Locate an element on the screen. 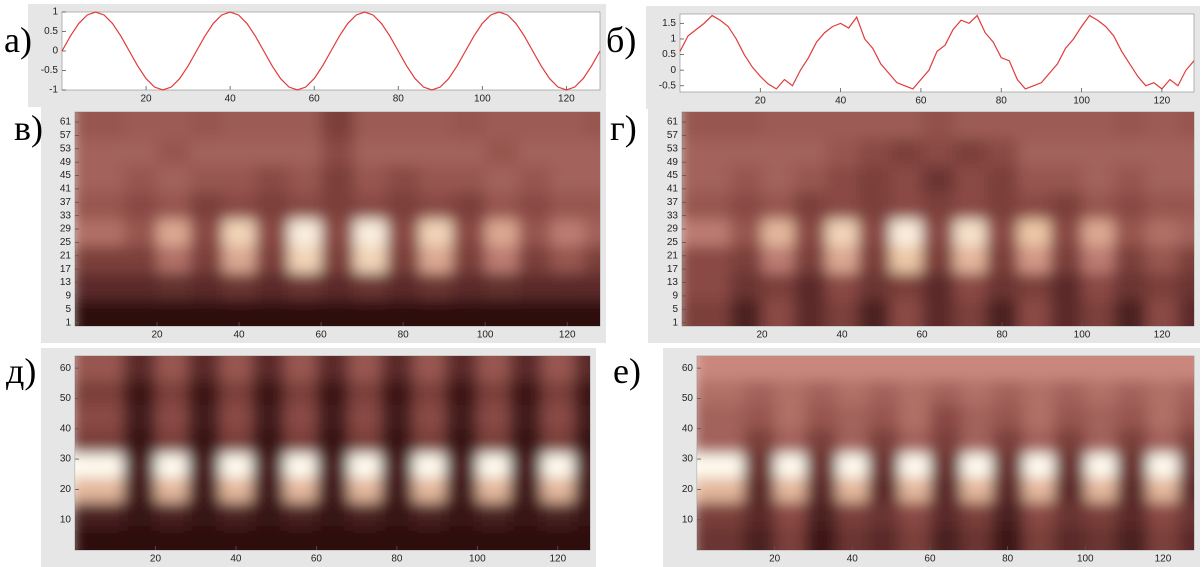 The height and width of the screenshot is (567, 1201). panel: б) 20 40 60 80 100 120 -0.5 0 0.5 1 1.5 is located at coordinates (903, 57).